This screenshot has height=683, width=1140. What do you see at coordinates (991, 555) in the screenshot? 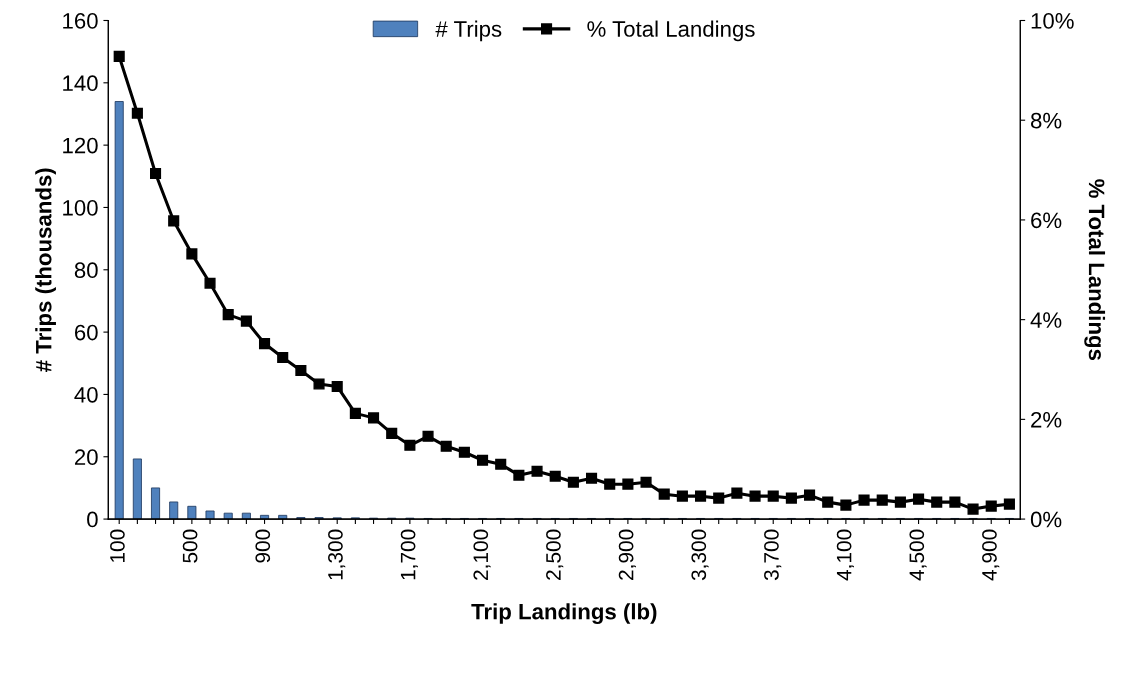
I see `x-tick-label: 4,900` at bounding box center [991, 555].